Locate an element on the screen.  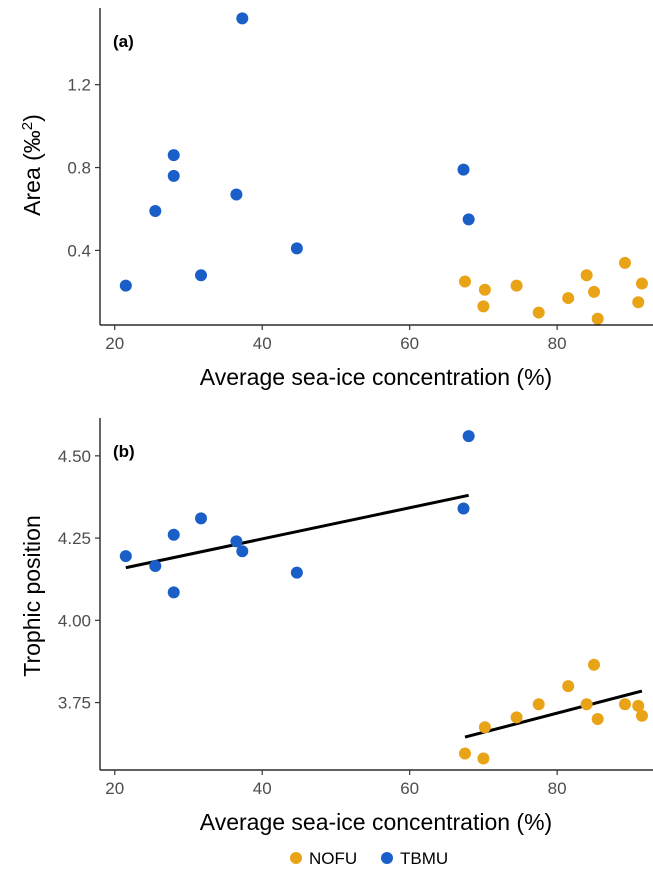
panel-a-y-ticks: 0.4 0.8 1.2 is located at coordinates (83, 168).